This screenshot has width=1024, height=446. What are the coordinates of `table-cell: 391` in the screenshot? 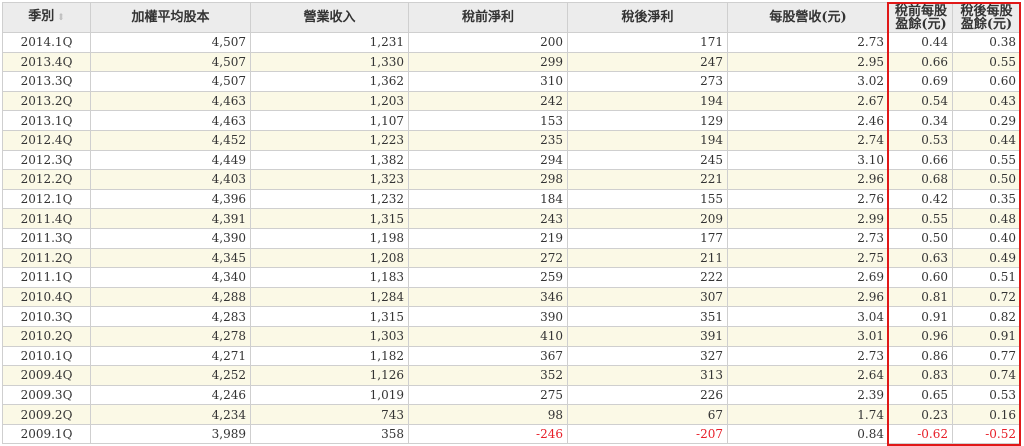 It's located at (647, 336).